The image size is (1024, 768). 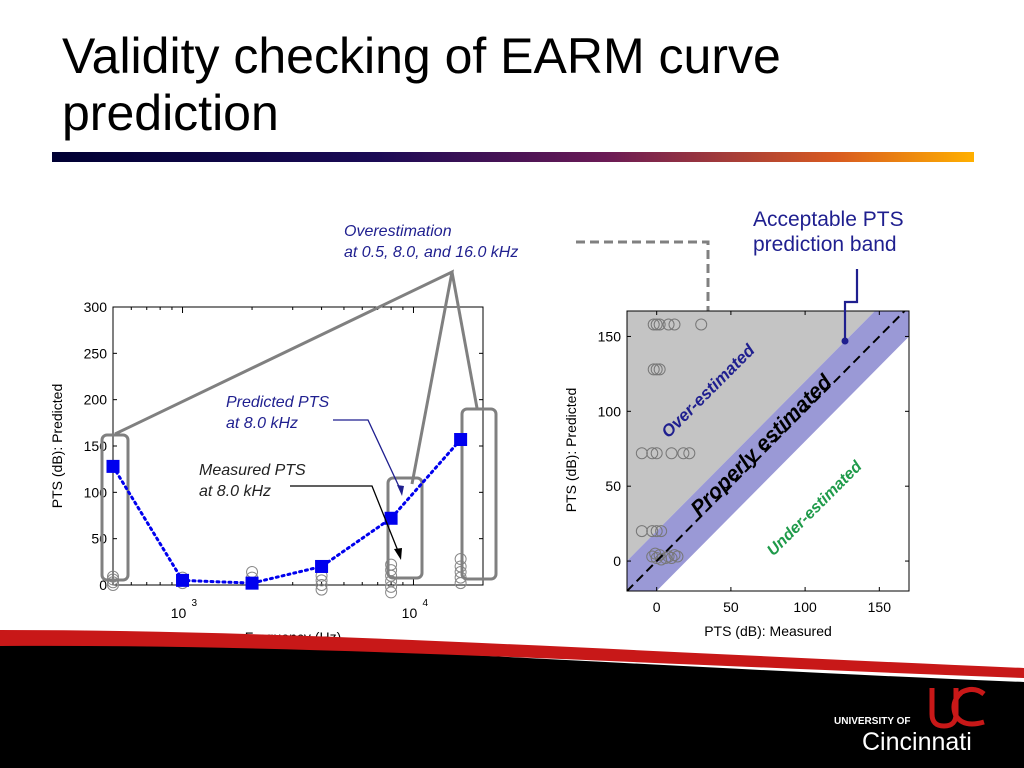 What do you see at coordinates (421, 56) in the screenshot?
I see `title-line-1: Validity checking of EARM curve` at bounding box center [421, 56].